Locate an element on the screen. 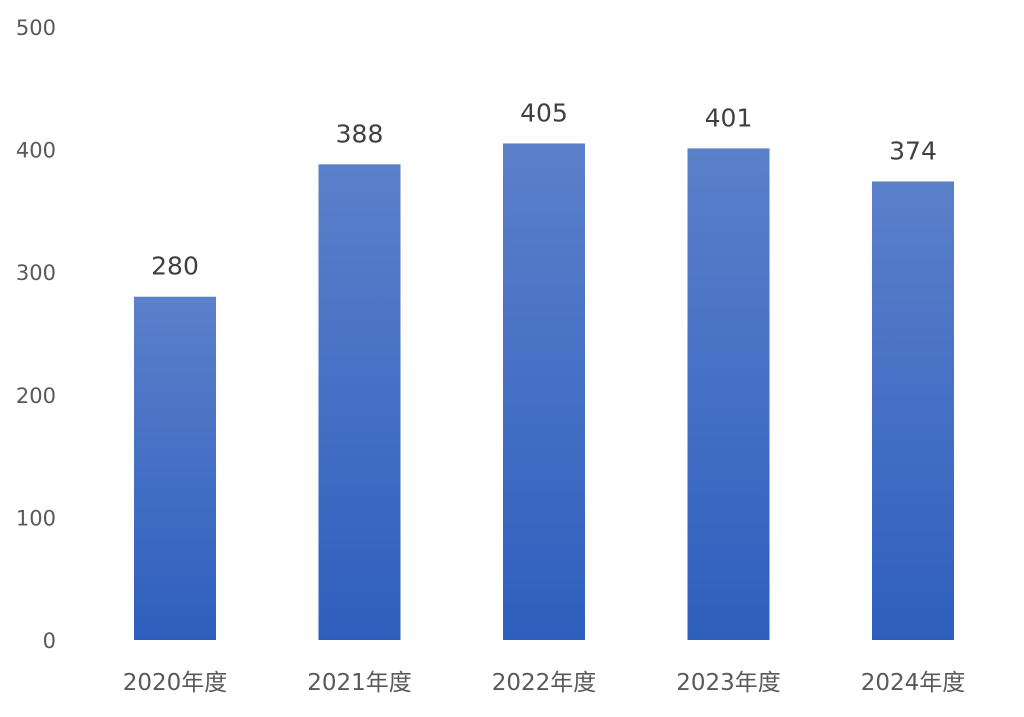  data-label: 280 is located at coordinates (175, 266).